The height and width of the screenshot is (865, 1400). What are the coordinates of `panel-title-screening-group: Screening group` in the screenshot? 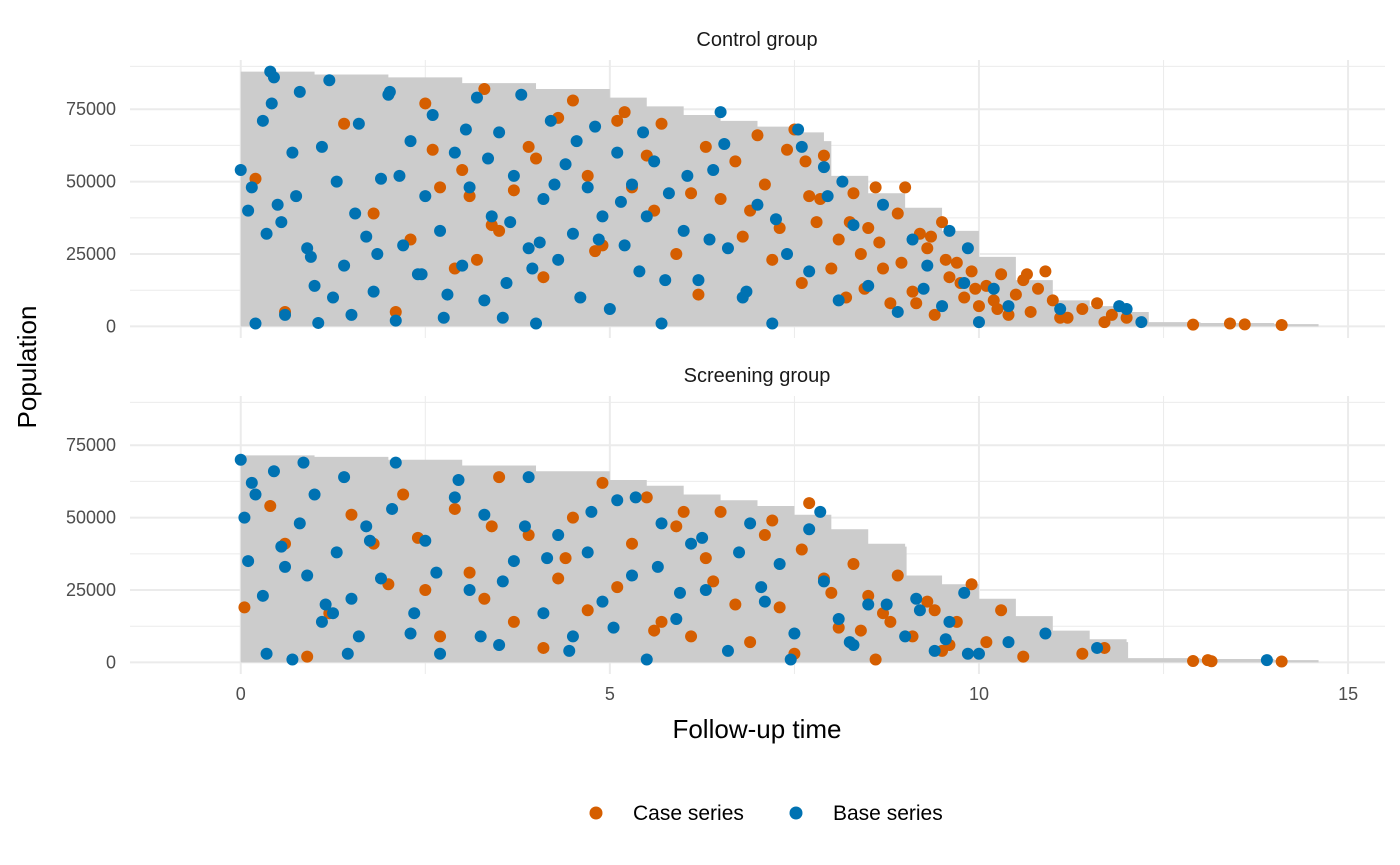 It's located at (757, 376).